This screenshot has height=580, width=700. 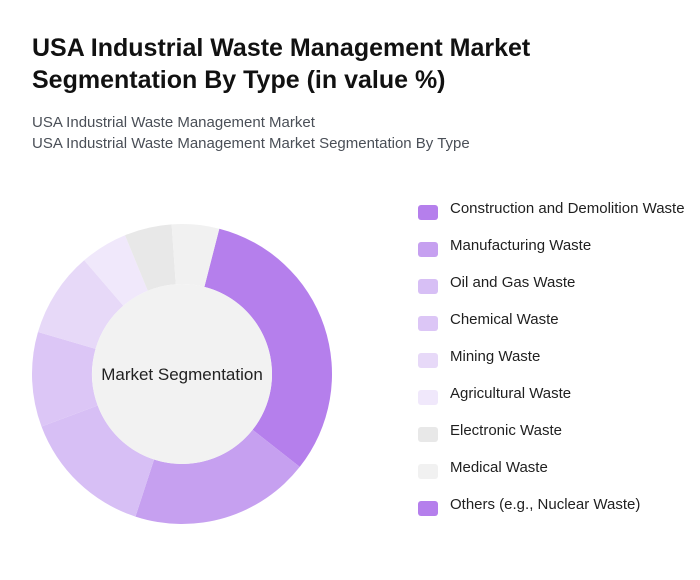 I want to click on legend-item-agricultural-waste: Agricultural Waste, so click(x=553, y=394).